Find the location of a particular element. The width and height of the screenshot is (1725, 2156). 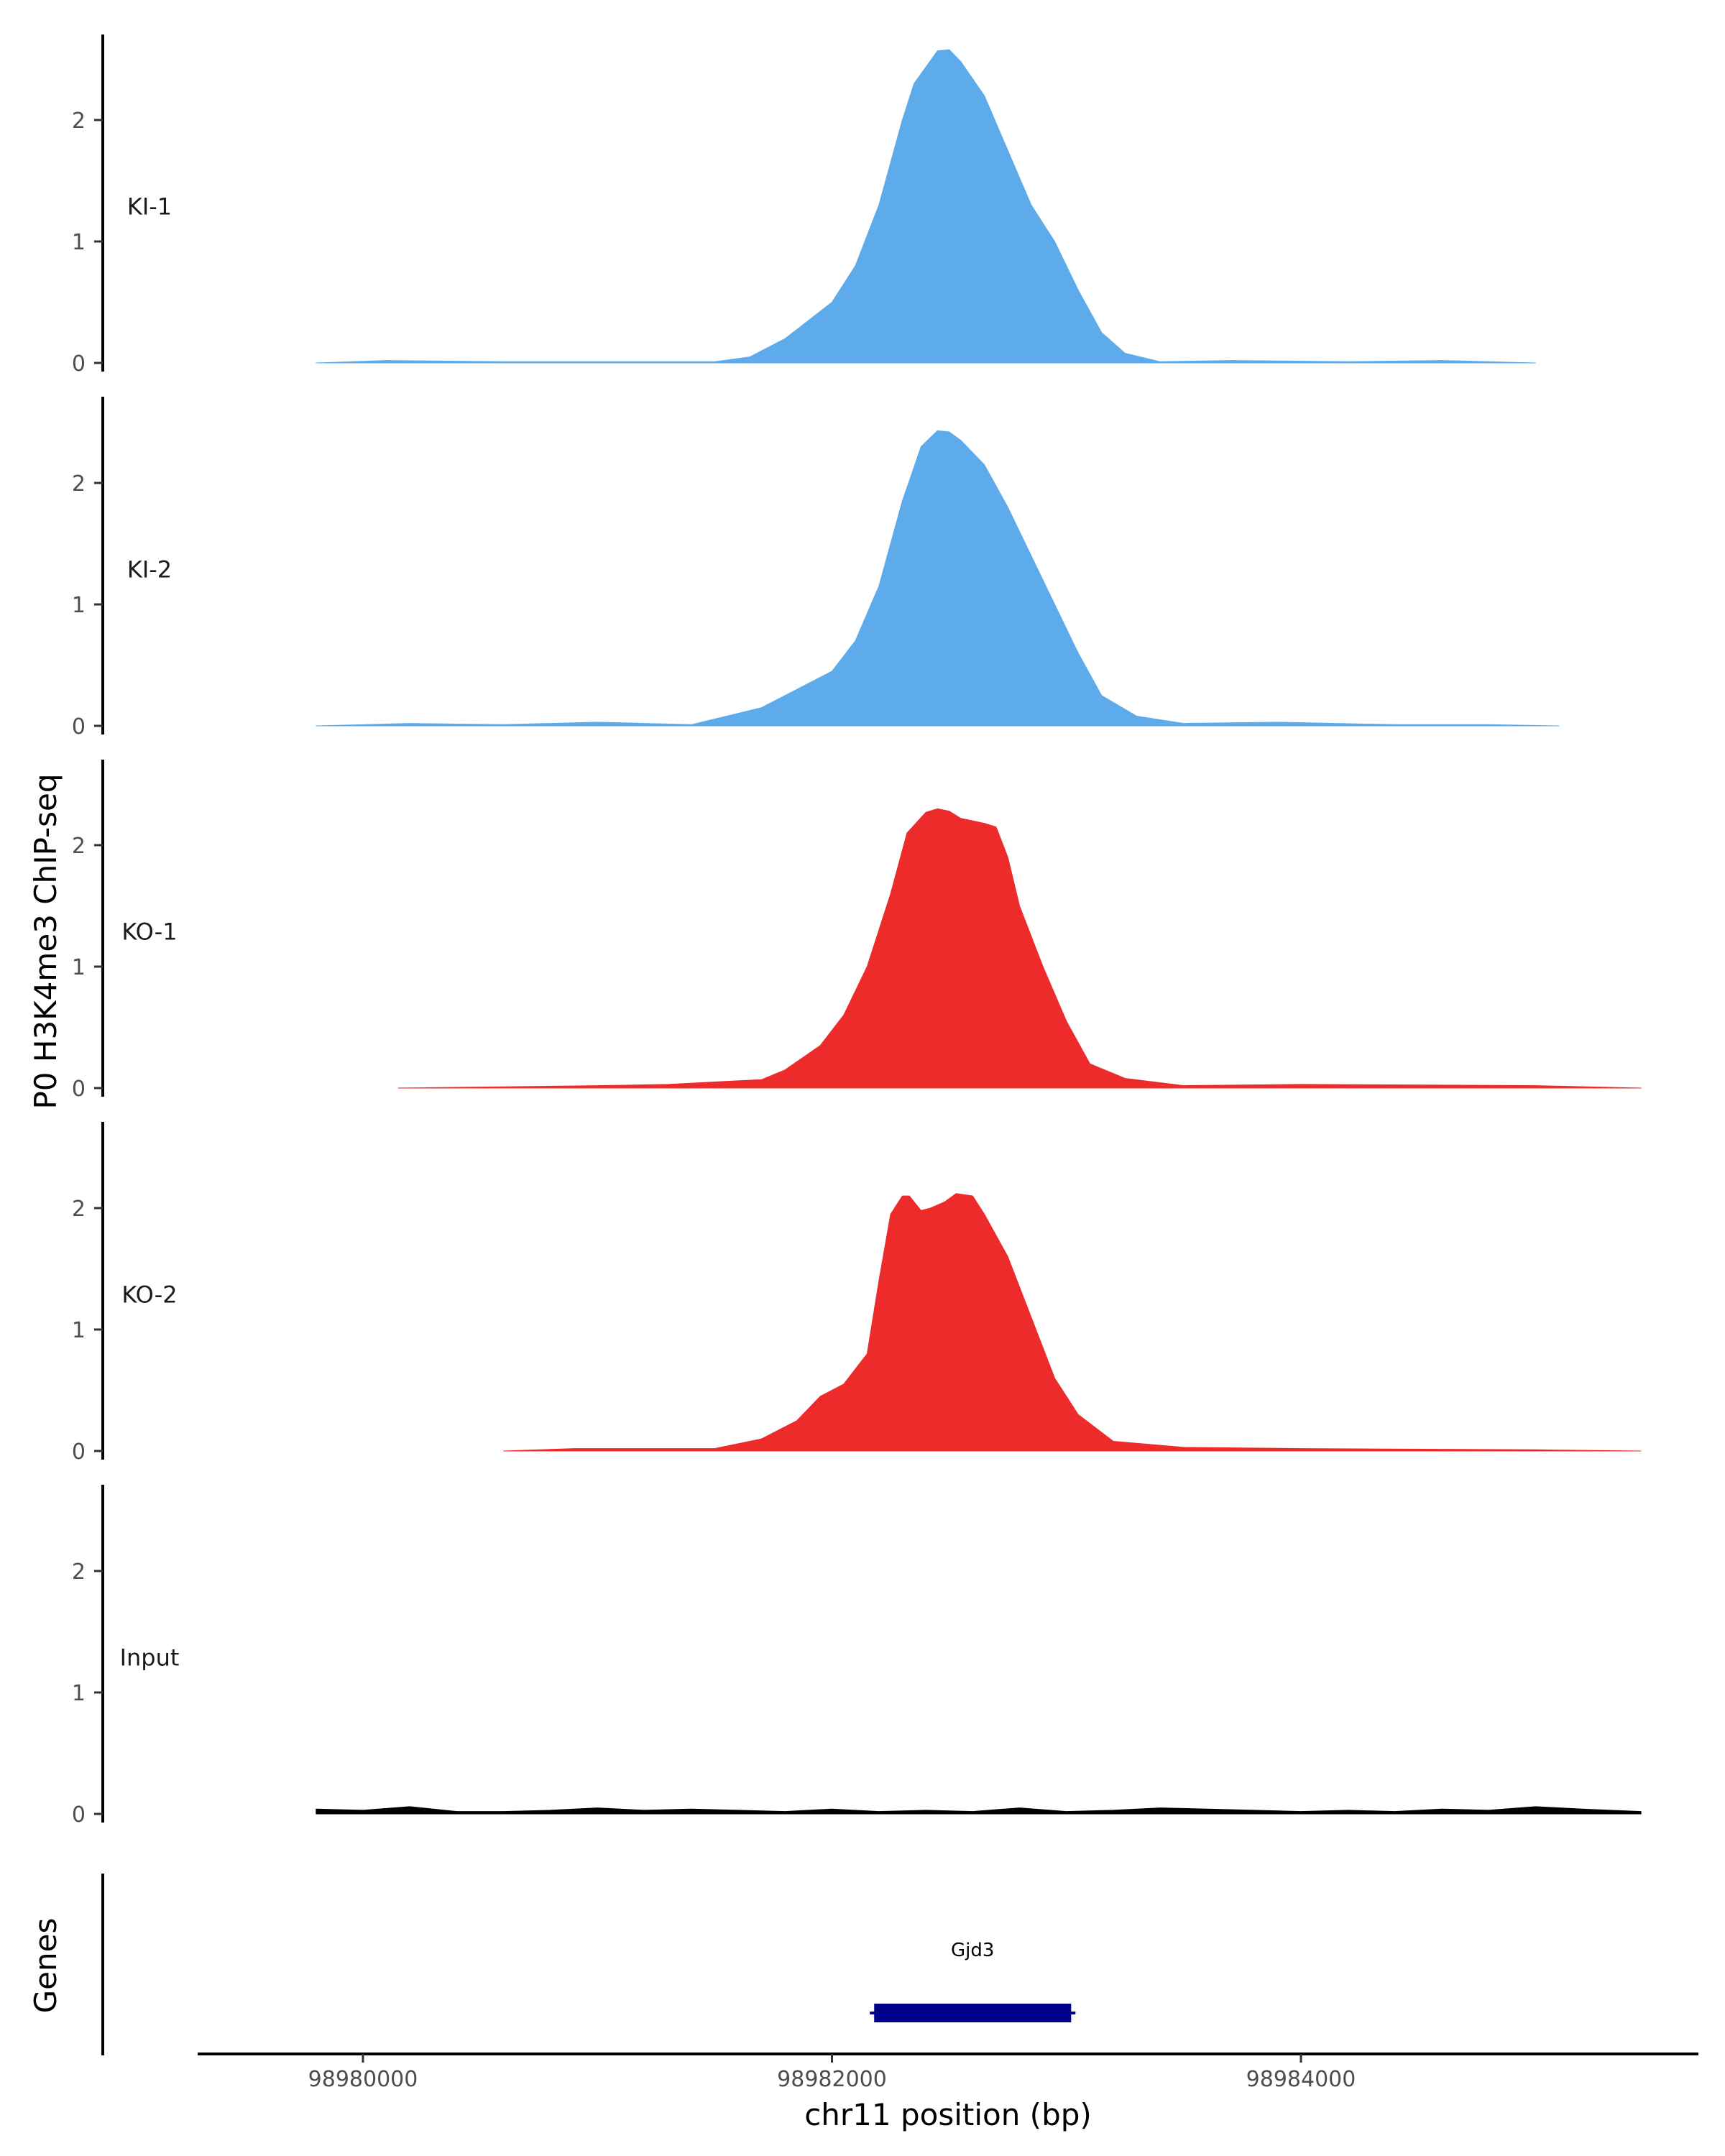

track-ki-2: 0 1 2 KI-2 is located at coordinates (816, 568).